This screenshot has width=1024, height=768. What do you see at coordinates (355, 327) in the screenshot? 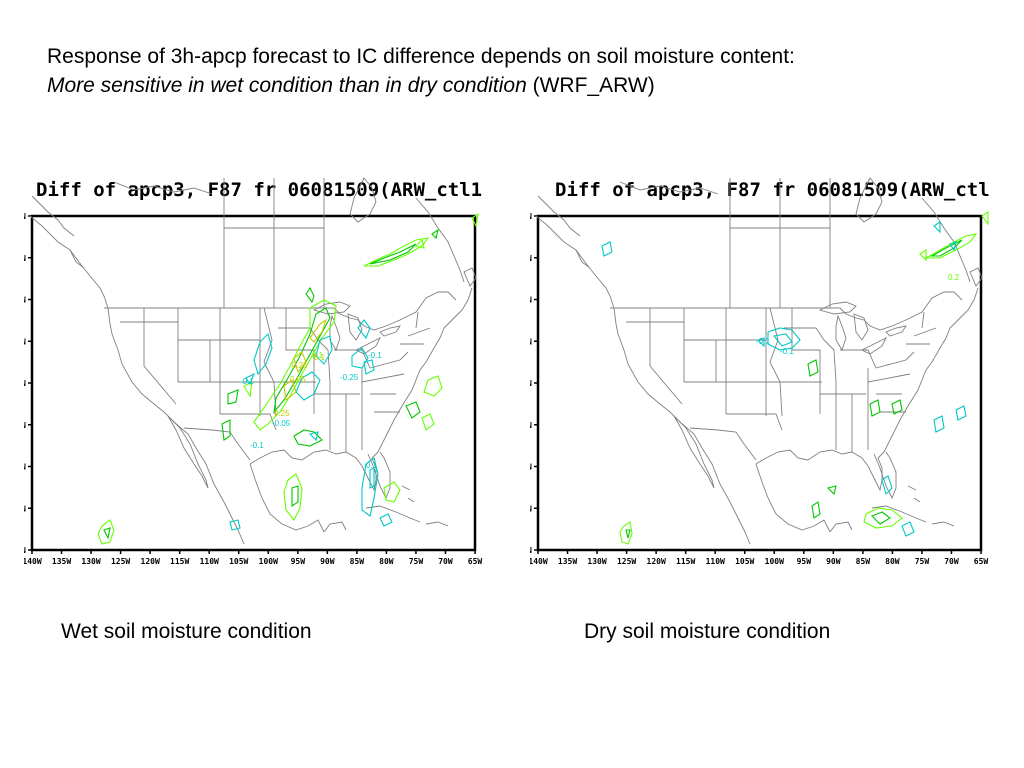
I see `lake-huron` at bounding box center [355, 327].